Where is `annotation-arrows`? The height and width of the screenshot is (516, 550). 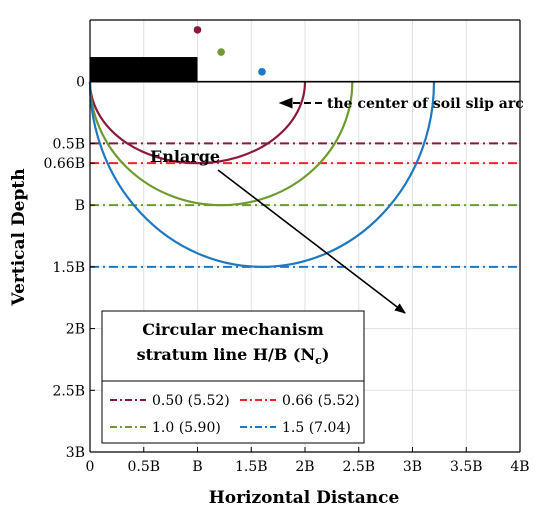
annotation-arrows is located at coordinates (311, 205).